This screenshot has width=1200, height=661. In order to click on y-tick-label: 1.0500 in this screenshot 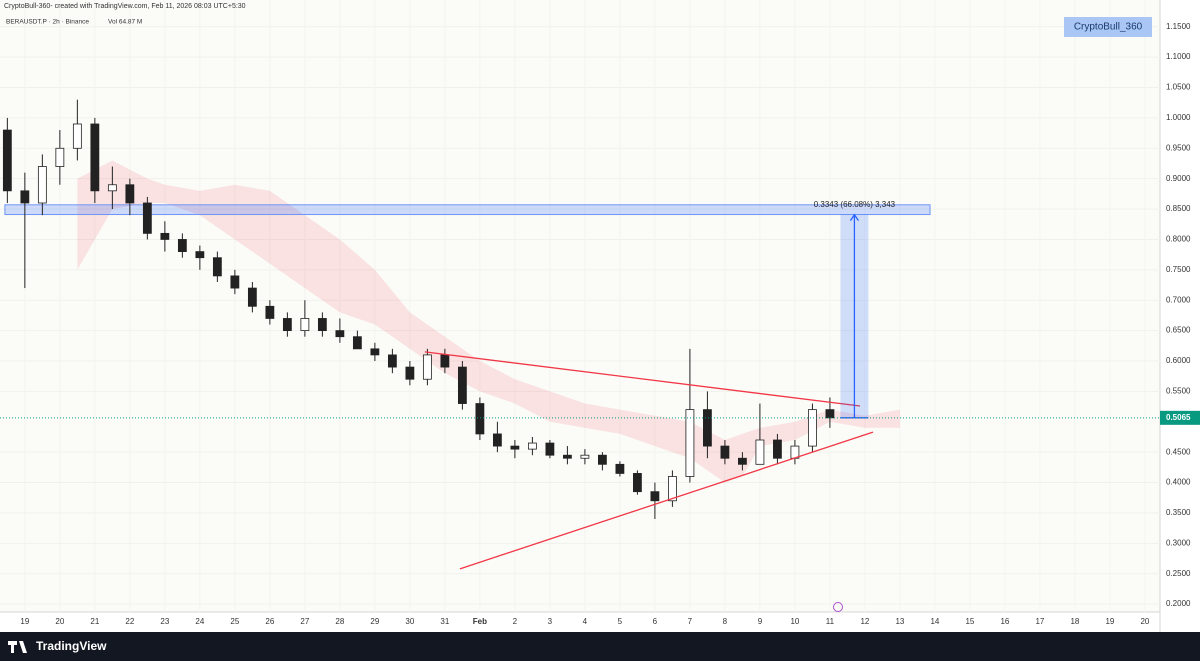, I will do `click(1178, 87)`.